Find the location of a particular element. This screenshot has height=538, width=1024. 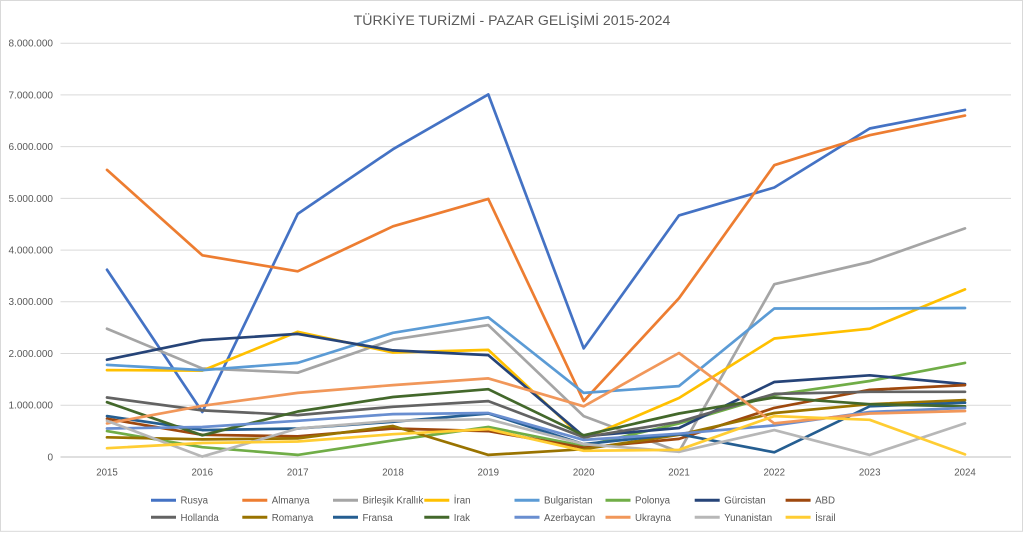

svg-text: 6.000.000 is located at coordinates (31, 147).